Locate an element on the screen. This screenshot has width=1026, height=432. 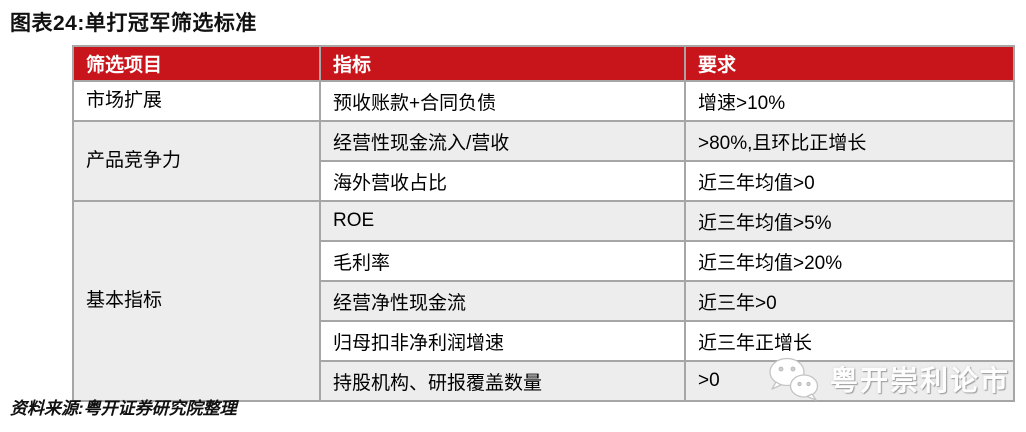
table-row: 归母扣非净利润增速 近三年正增长 is located at coordinates (544, 341).